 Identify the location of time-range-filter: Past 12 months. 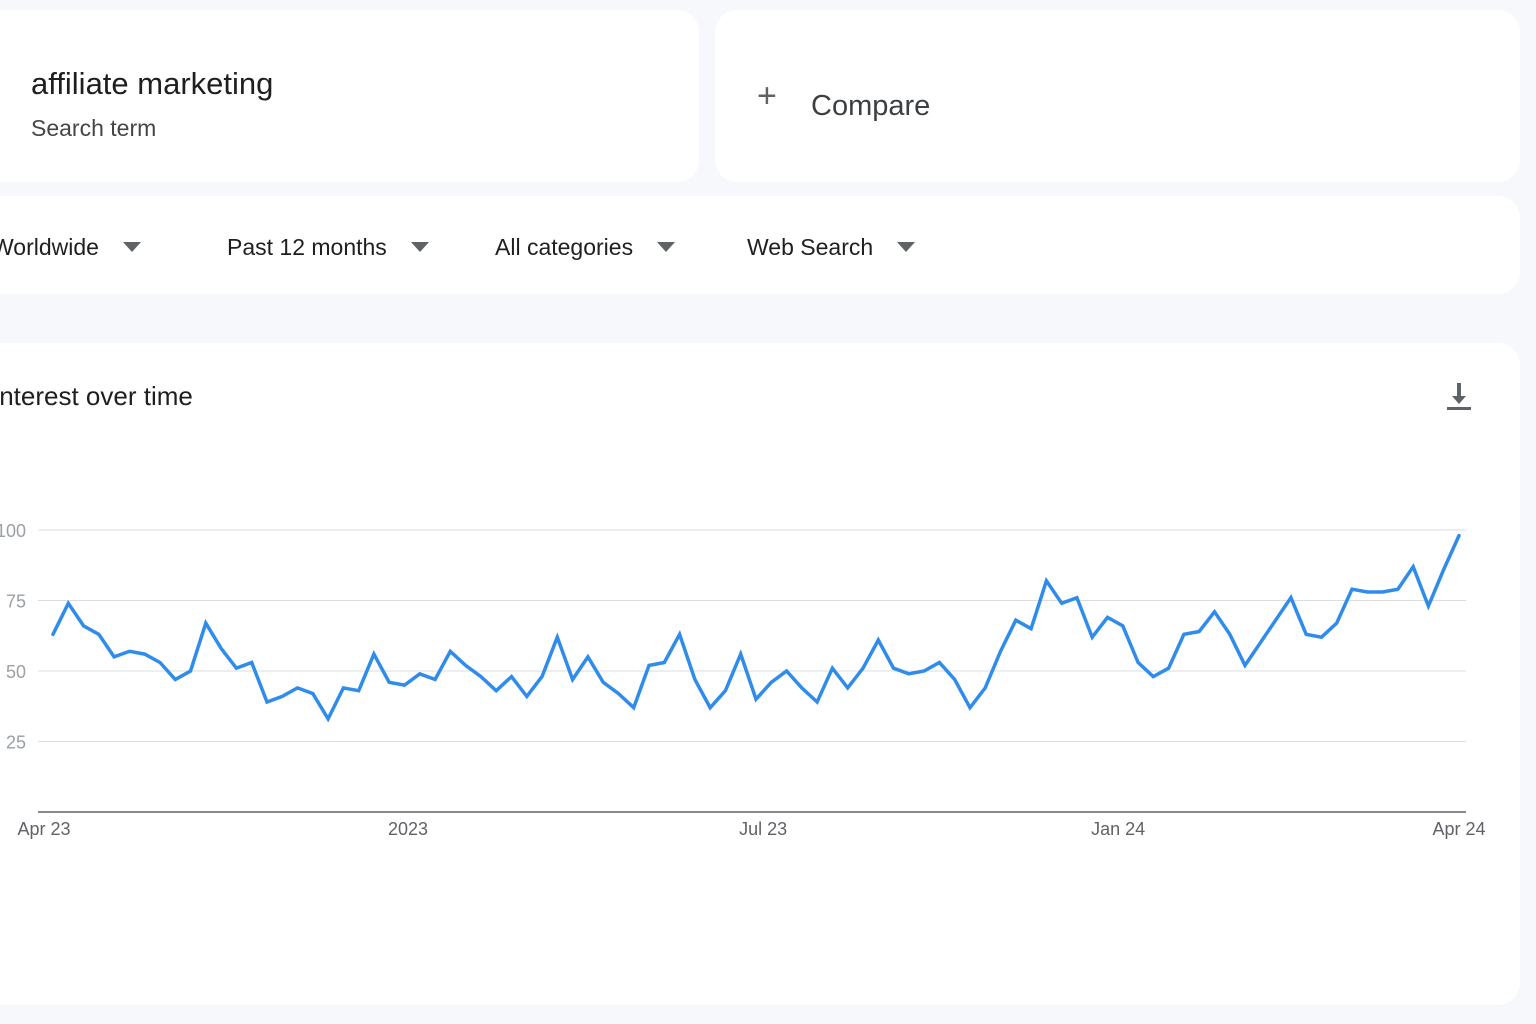
(328, 247).